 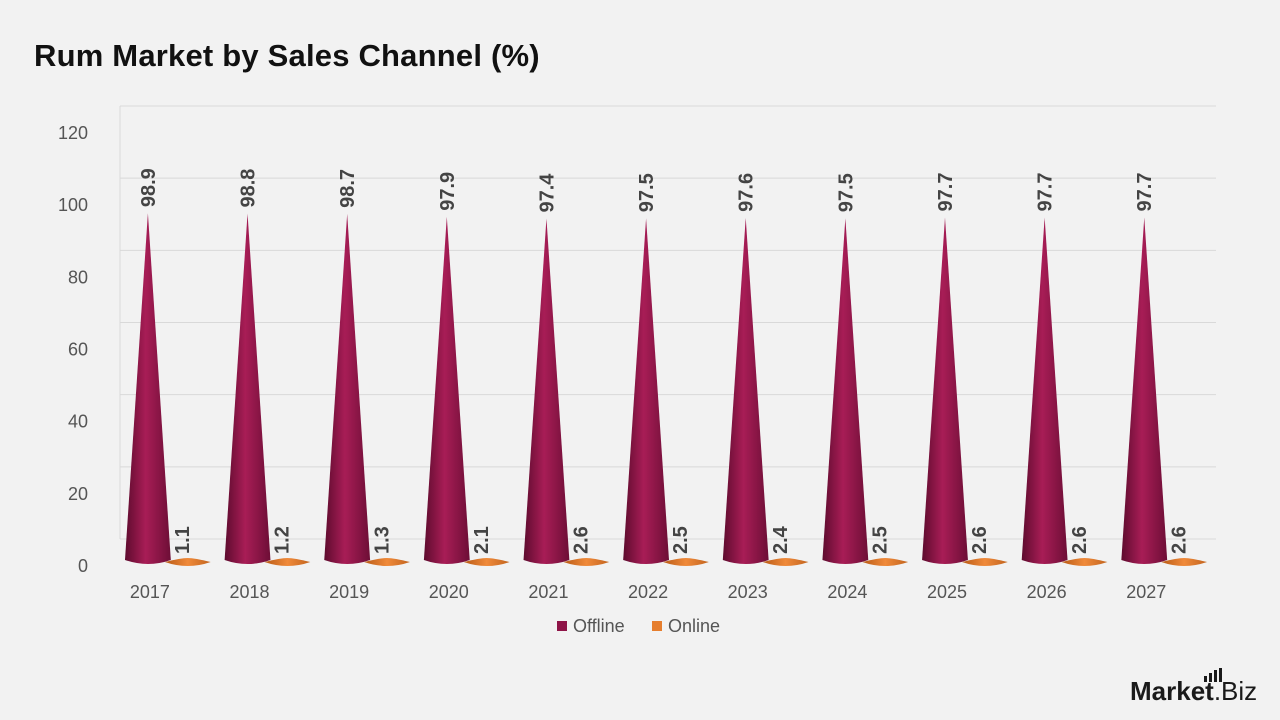 I want to click on bar-online-2023, so click(x=785, y=562).